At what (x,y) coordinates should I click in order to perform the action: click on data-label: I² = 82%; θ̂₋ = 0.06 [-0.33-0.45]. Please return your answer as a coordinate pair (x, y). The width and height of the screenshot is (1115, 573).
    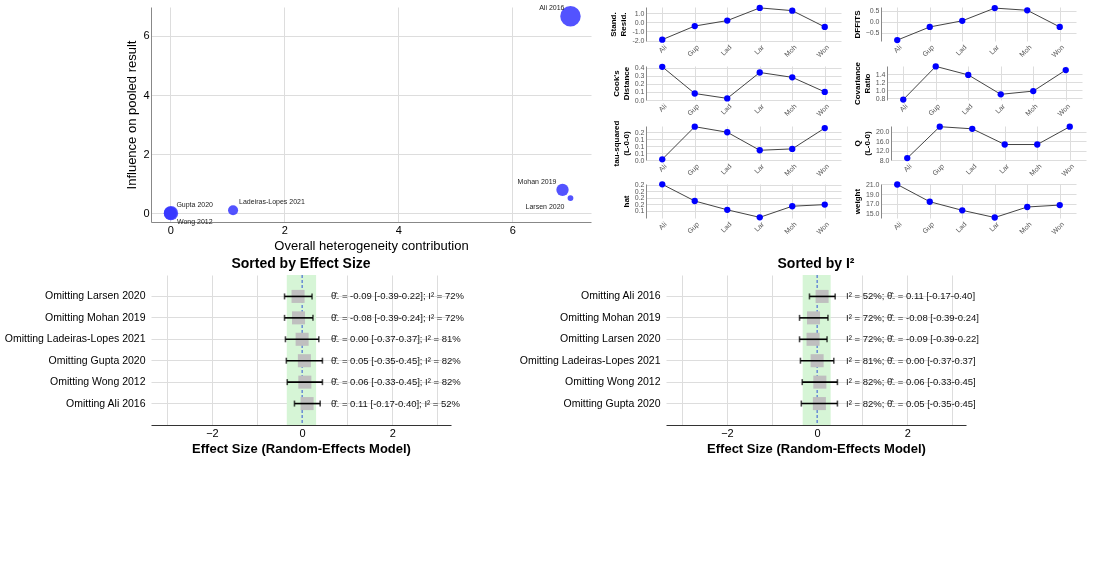
    Looking at the image, I should click on (911, 382).